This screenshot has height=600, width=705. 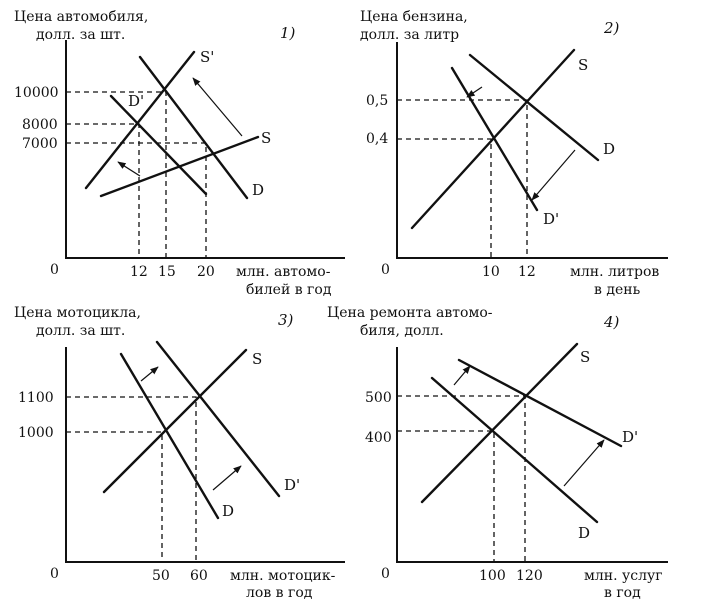 What do you see at coordinates (81, 17) in the screenshot?
I see `panel-1-y-title-line-1: Цена автомобиля,` at bounding box center [81, 17].